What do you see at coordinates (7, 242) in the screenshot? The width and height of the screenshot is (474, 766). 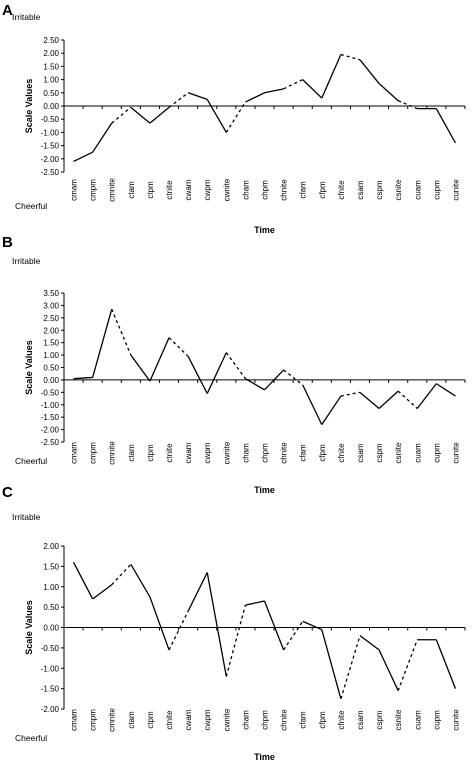 I see `panel-letter: B` at bounding box center [7, 242].